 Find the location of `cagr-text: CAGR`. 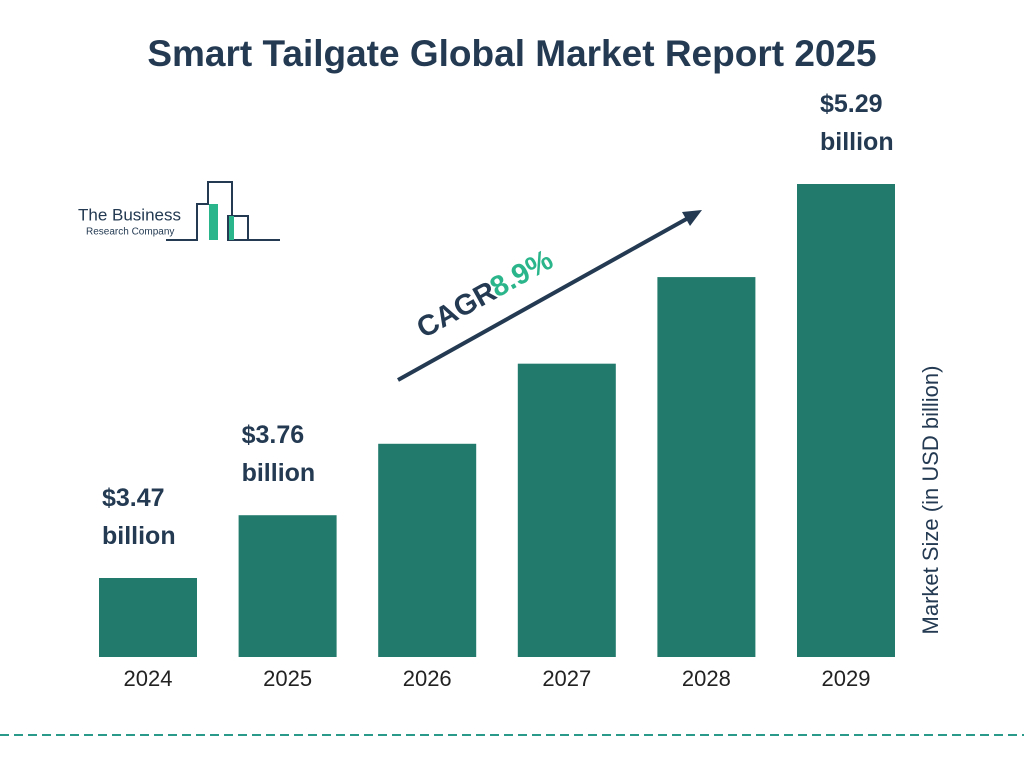

cagr-text: CAGR is located at coordinates (457, 309).